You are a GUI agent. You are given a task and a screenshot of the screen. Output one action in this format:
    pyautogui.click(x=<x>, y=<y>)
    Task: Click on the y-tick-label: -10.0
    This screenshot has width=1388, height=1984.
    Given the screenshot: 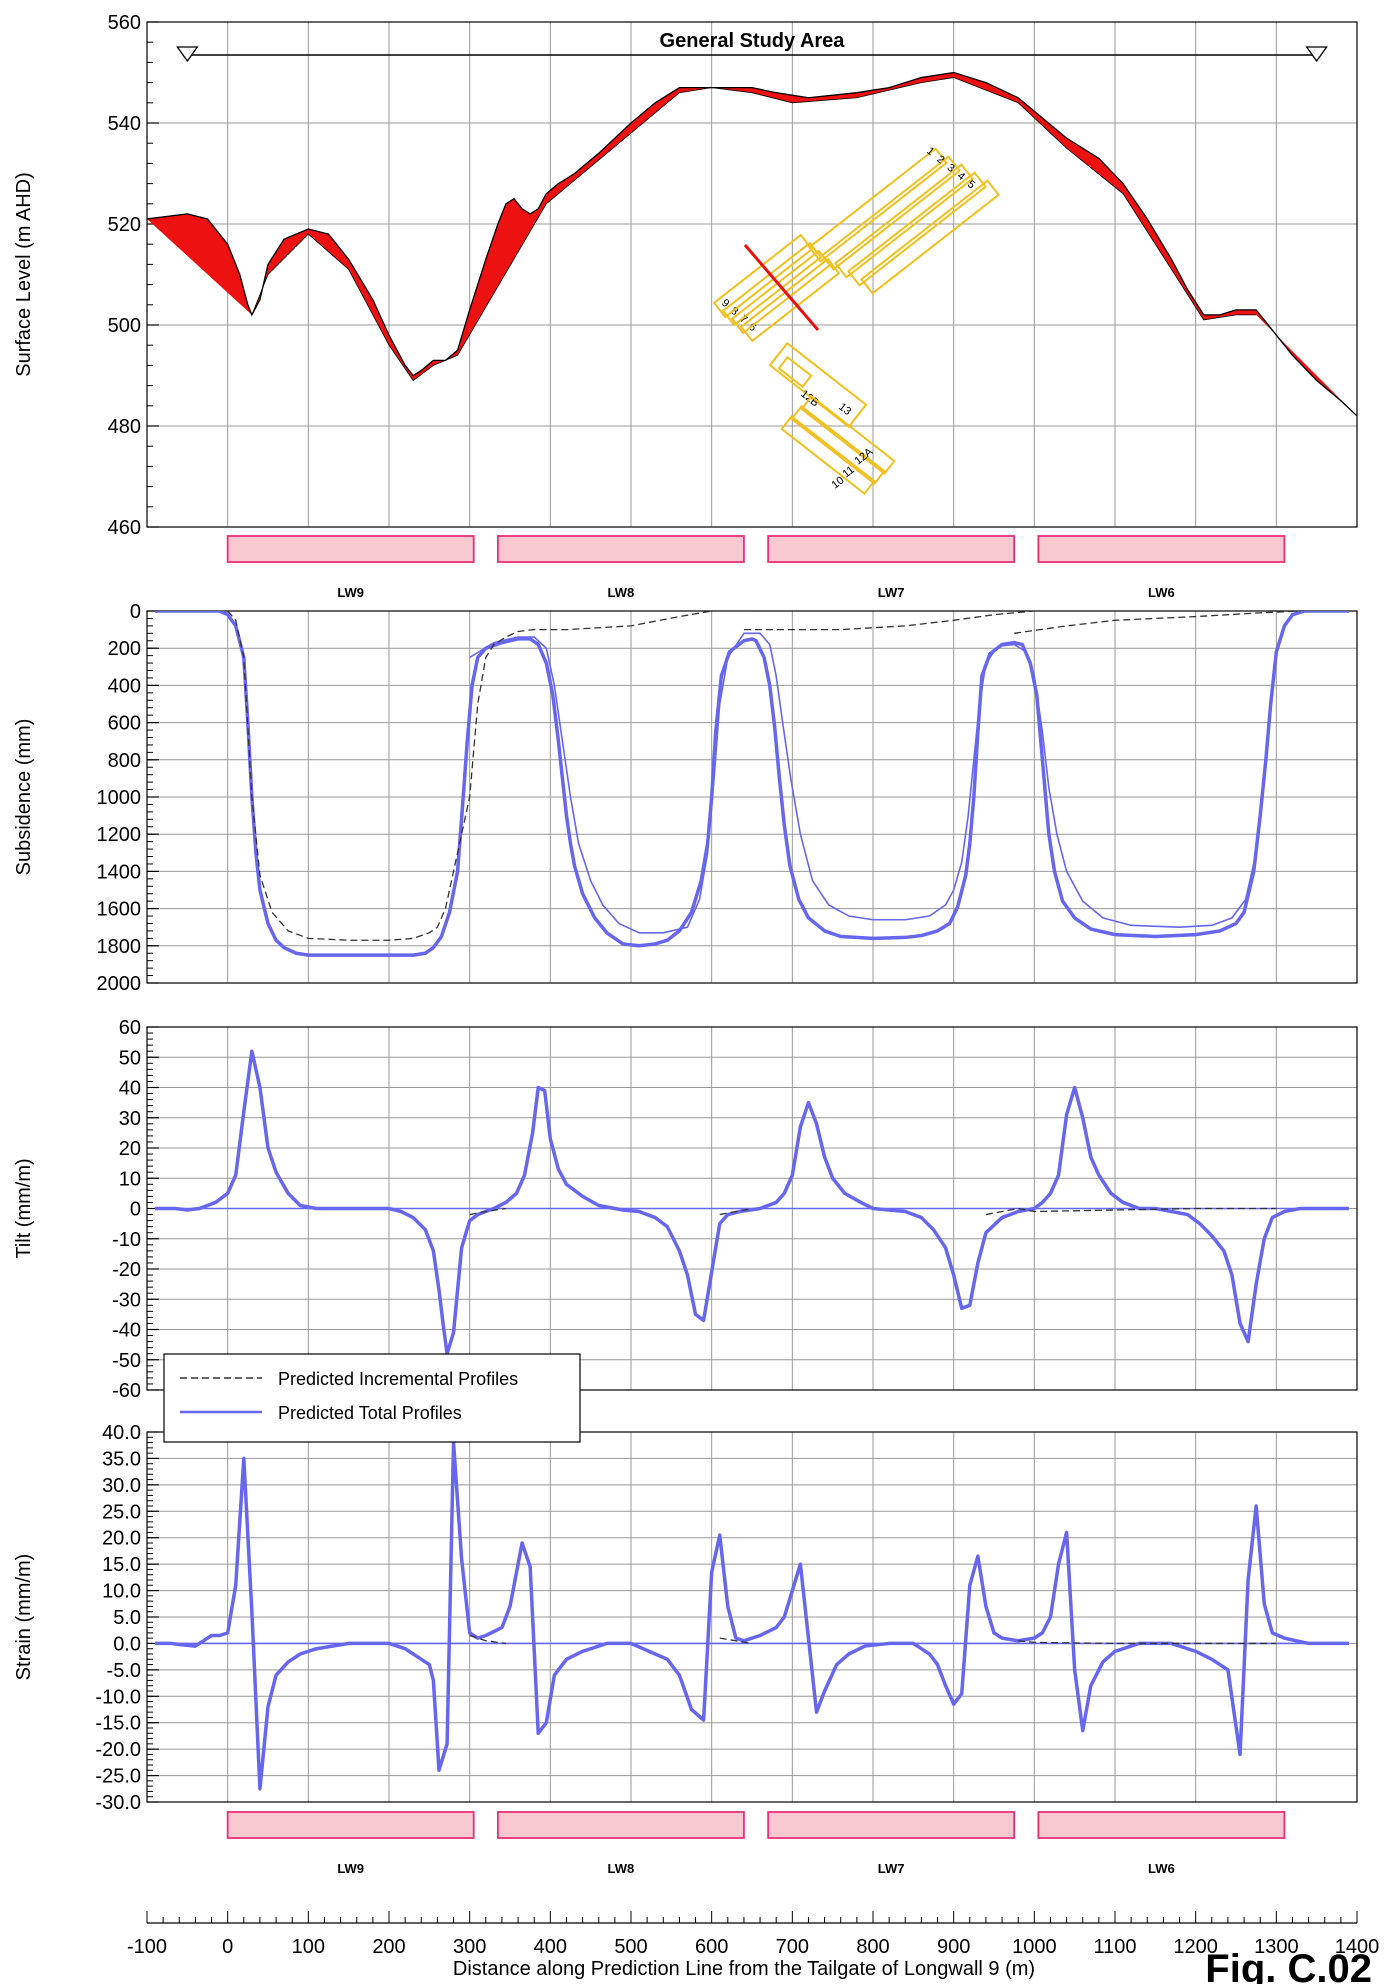 What is the action you would take?
    pyautogui.click(x=118, y=1697)
    